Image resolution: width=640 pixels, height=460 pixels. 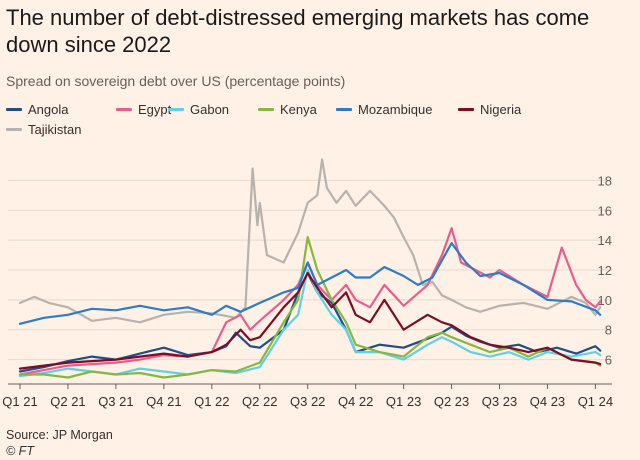 I want to click on legend-item-nigeria: Nigeria, so click(x=489, y=109).